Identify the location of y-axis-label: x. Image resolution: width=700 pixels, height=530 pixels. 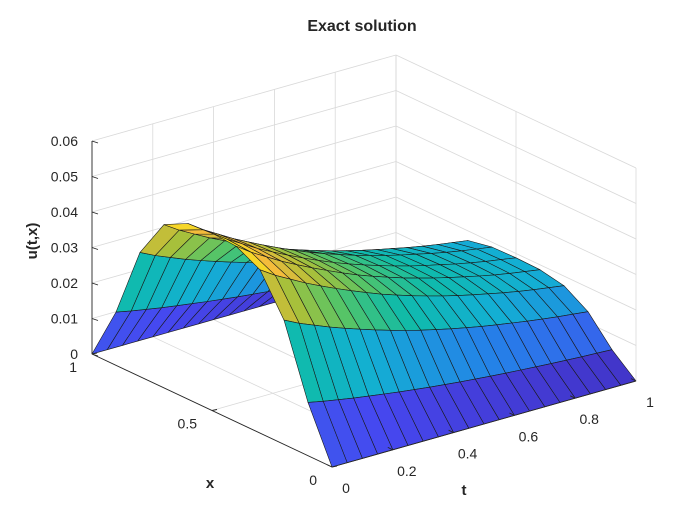
(210, 483).